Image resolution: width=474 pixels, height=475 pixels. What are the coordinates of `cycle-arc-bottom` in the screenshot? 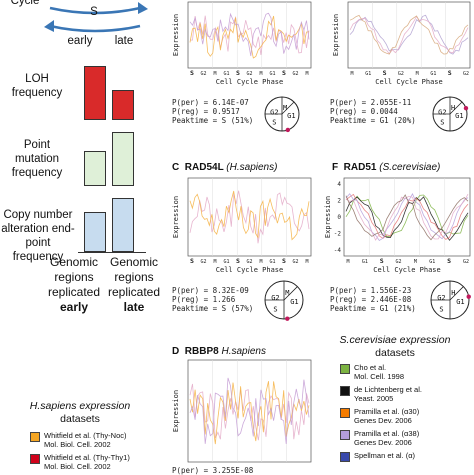 It's located at (95, 28).